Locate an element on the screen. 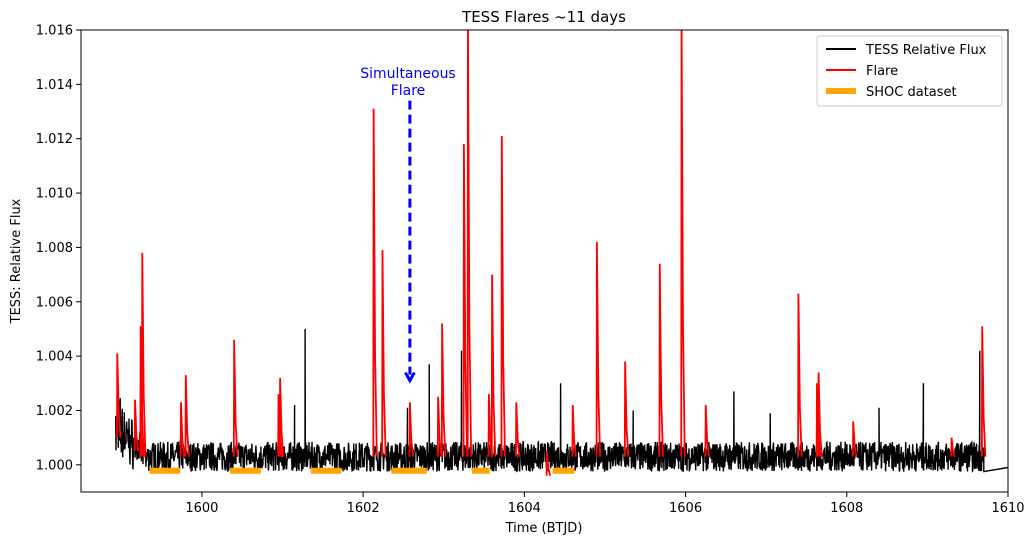 This screenshot has width=1036, height=550. y-tick-label: 1.006 is located at coordinates (54, 302).